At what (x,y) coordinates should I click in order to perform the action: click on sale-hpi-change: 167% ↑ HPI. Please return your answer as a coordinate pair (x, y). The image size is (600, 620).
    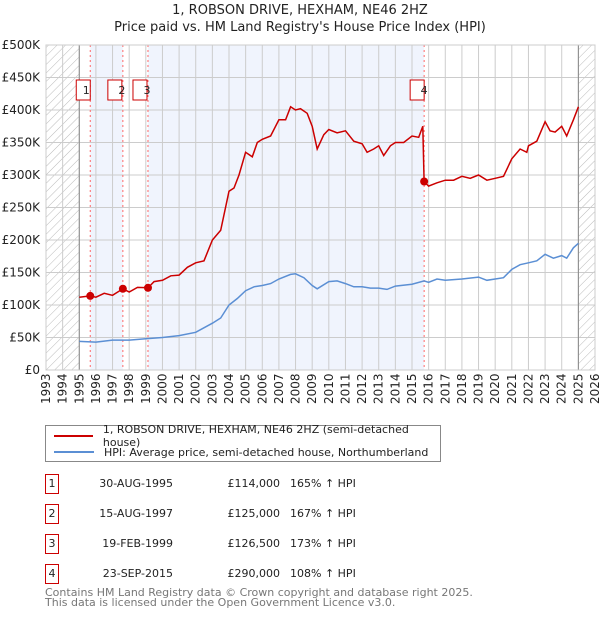
    Looking at the image, I should click on (323, 513).